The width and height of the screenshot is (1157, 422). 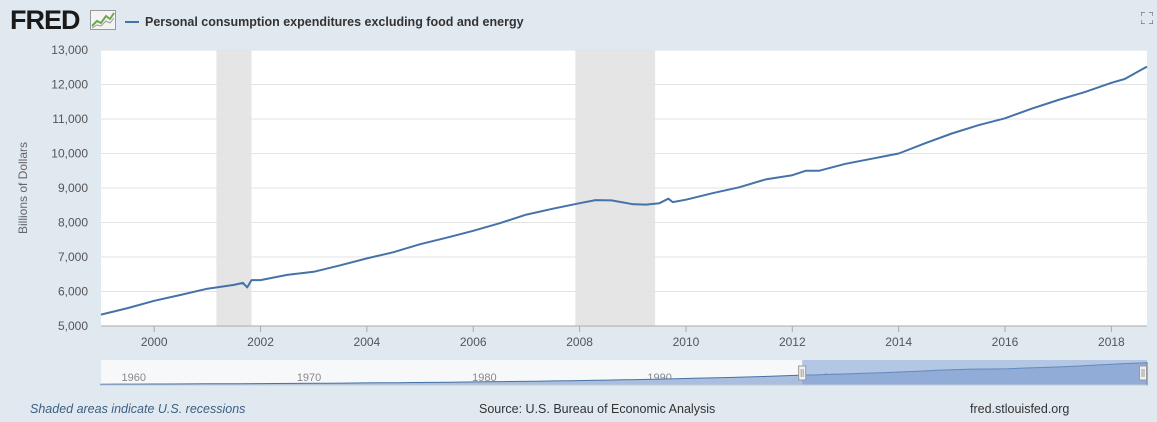 I want to click on y-tick-label: 5,000, so click(x=73, y=326).